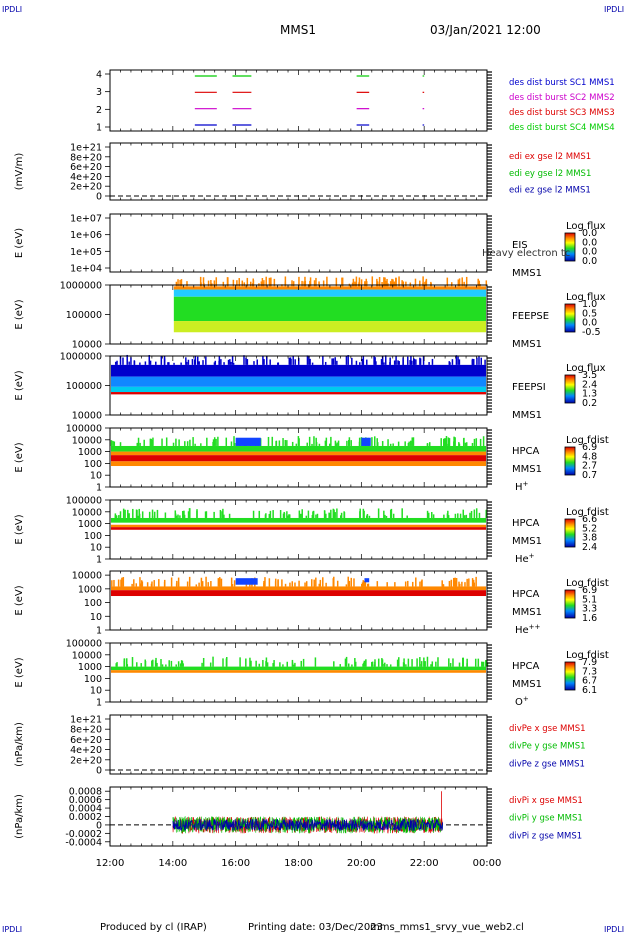 The width and height of the screenshot is (630, 934). Describe the element at coordinates (83, 842) in the screenshot. I see `divpi-y-tick-label: -0.0004` at that location.